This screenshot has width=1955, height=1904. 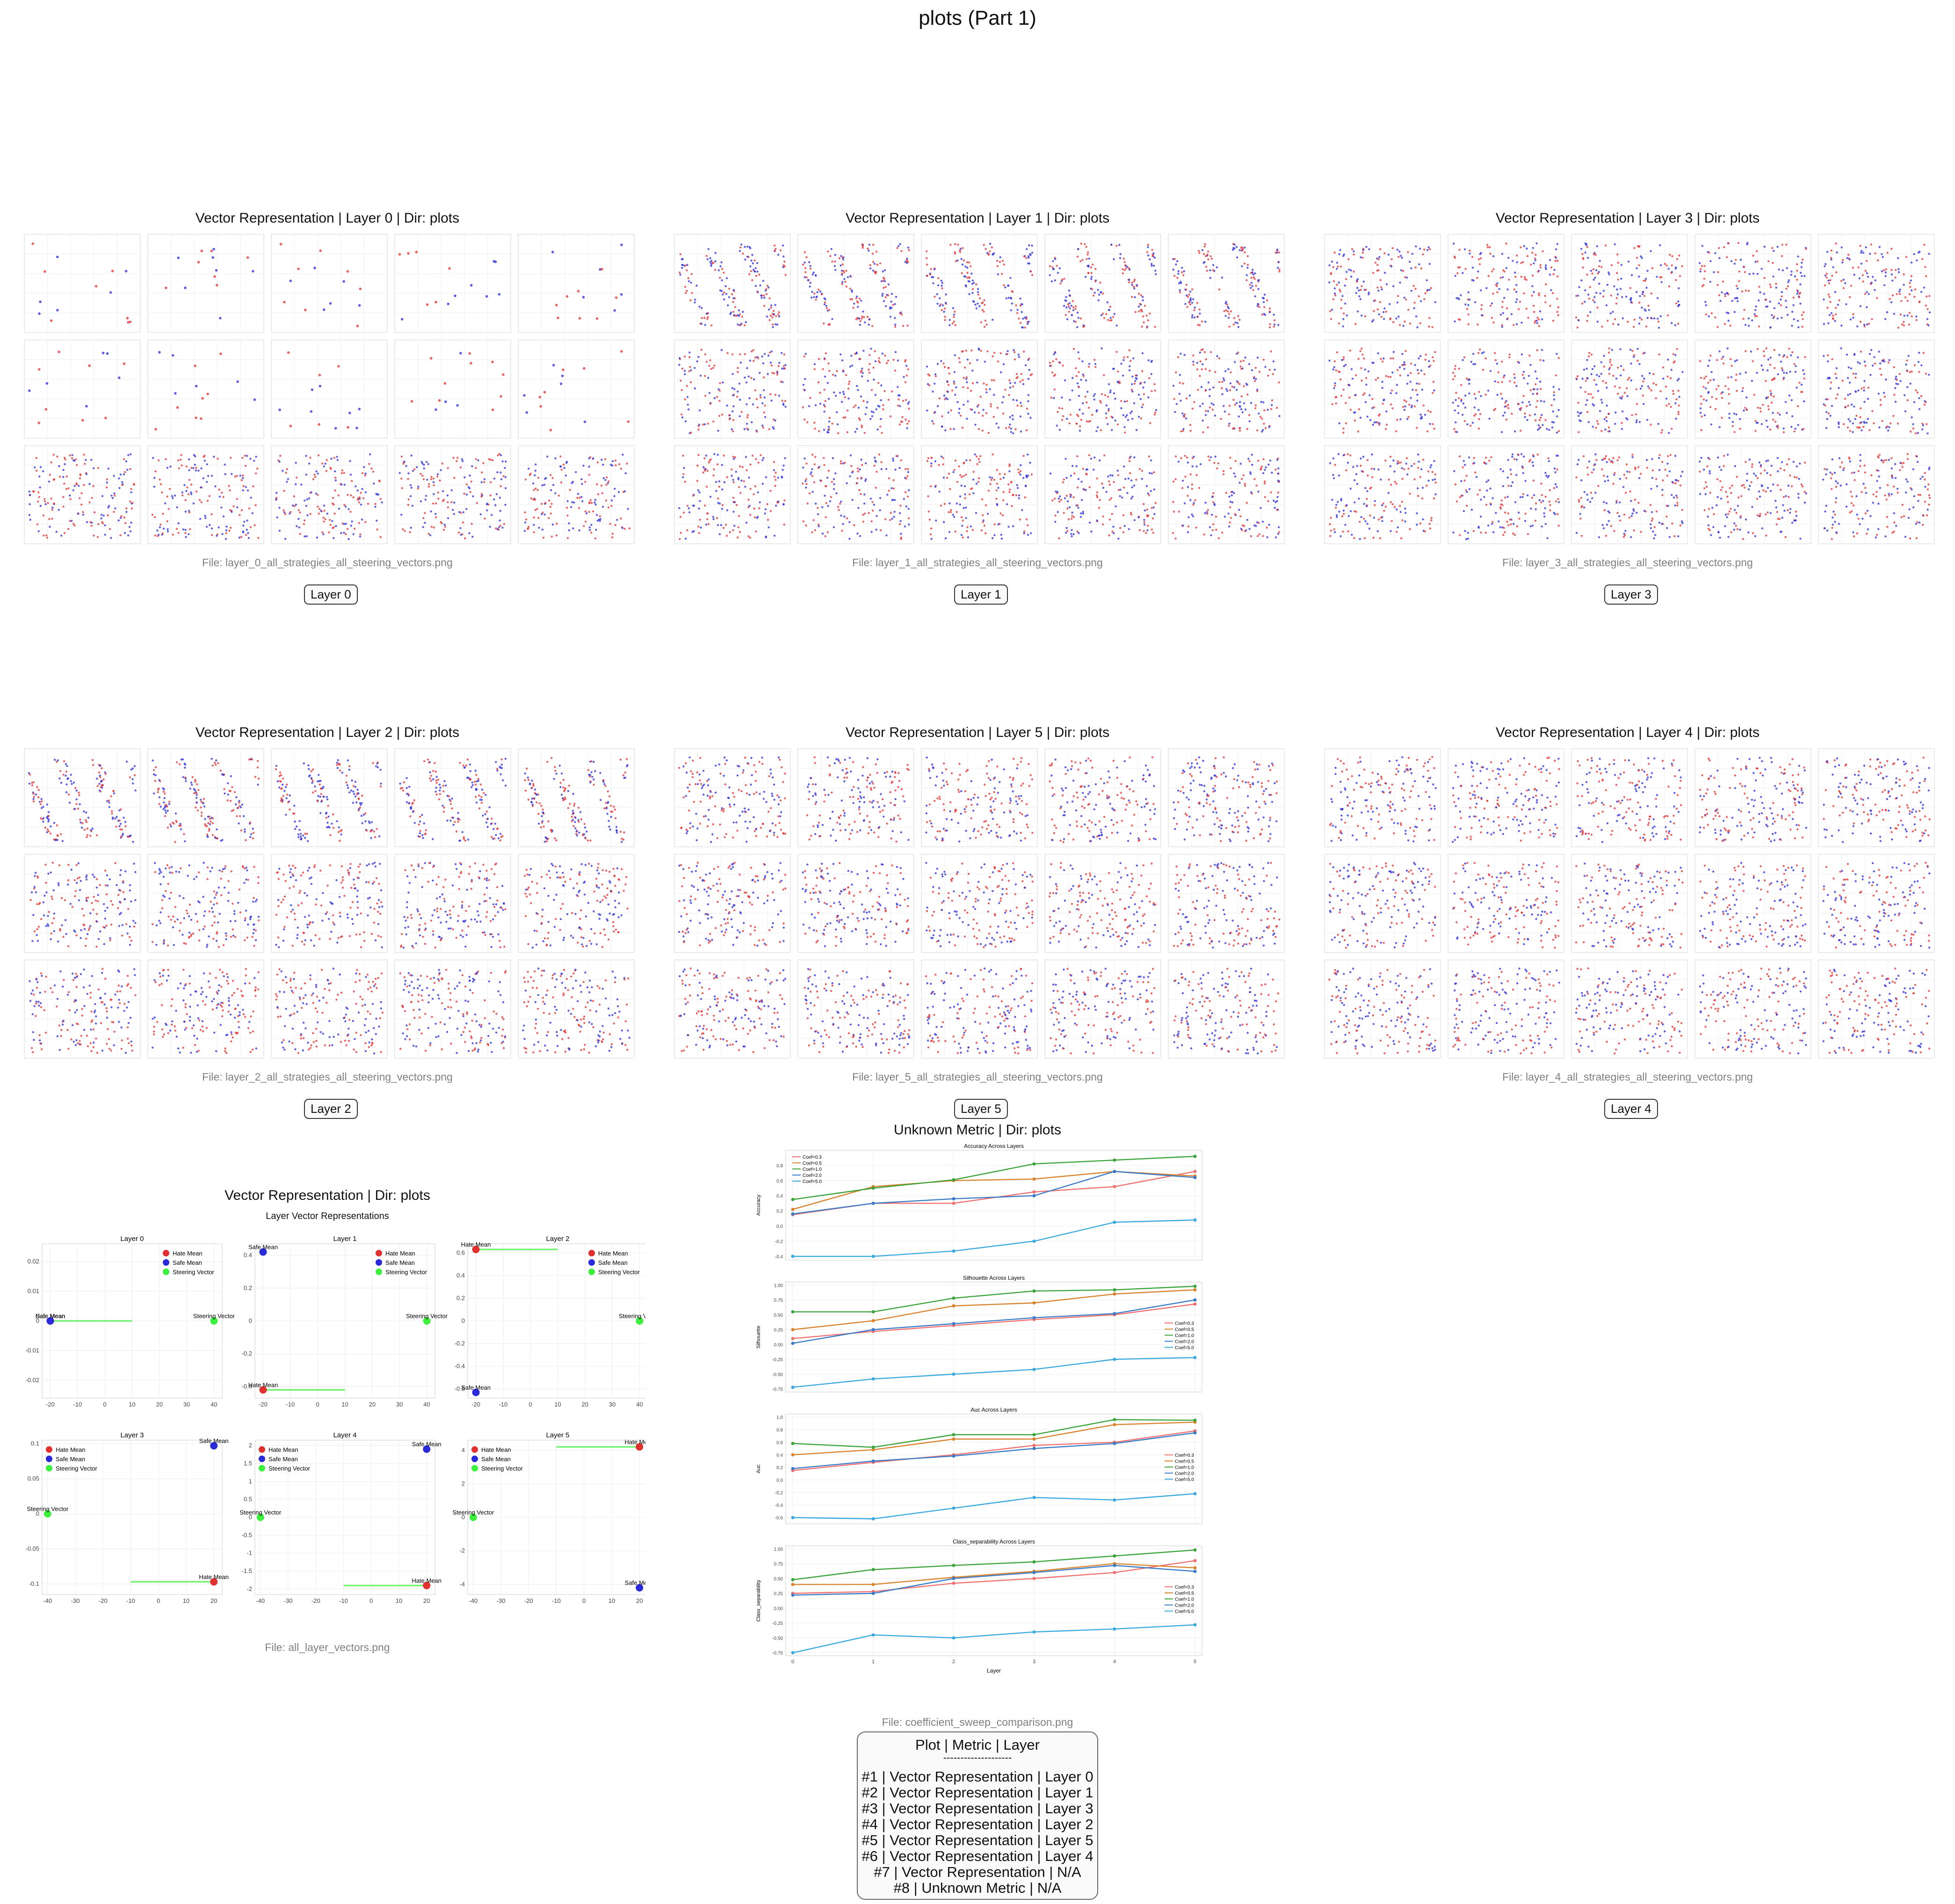 I want to click on y-tick-label: 2, so click(x=463, y=1483).